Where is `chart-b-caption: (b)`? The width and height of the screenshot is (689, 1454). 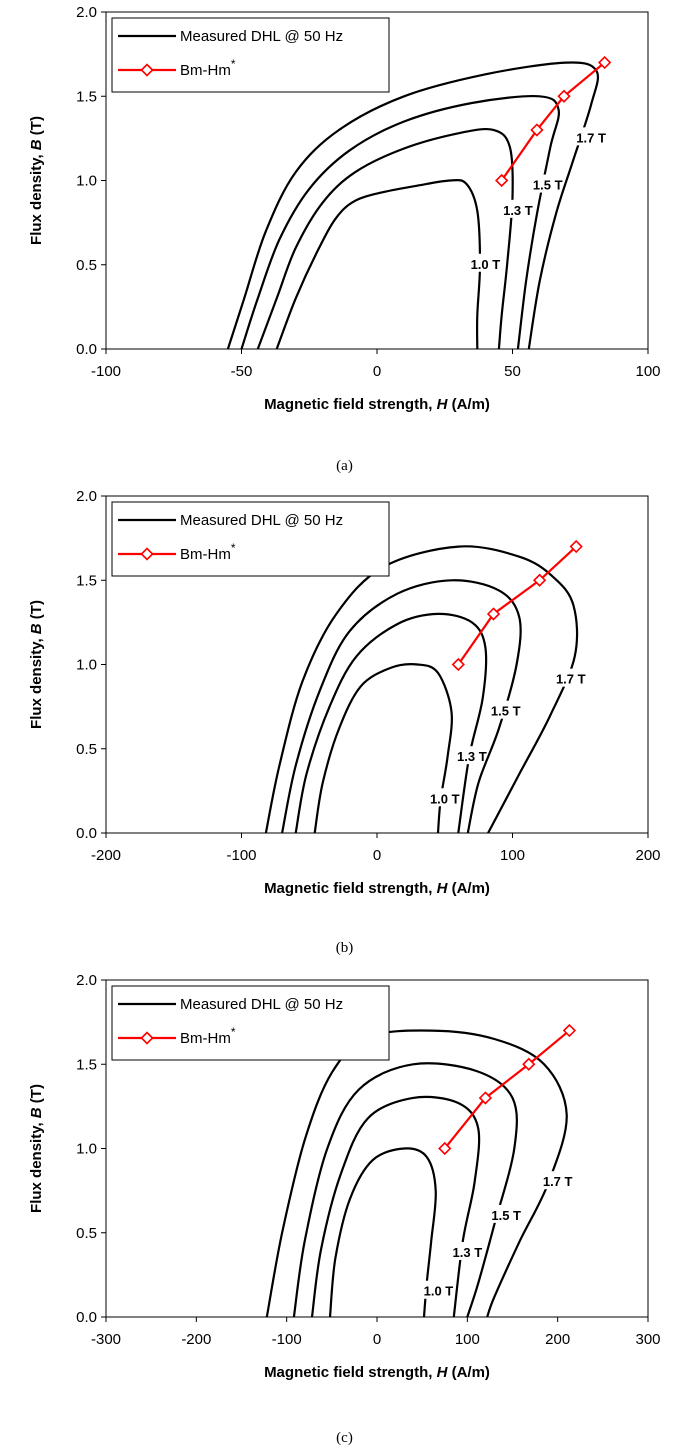
chart-b-caption: (b) is located at coordinates (344, 948).